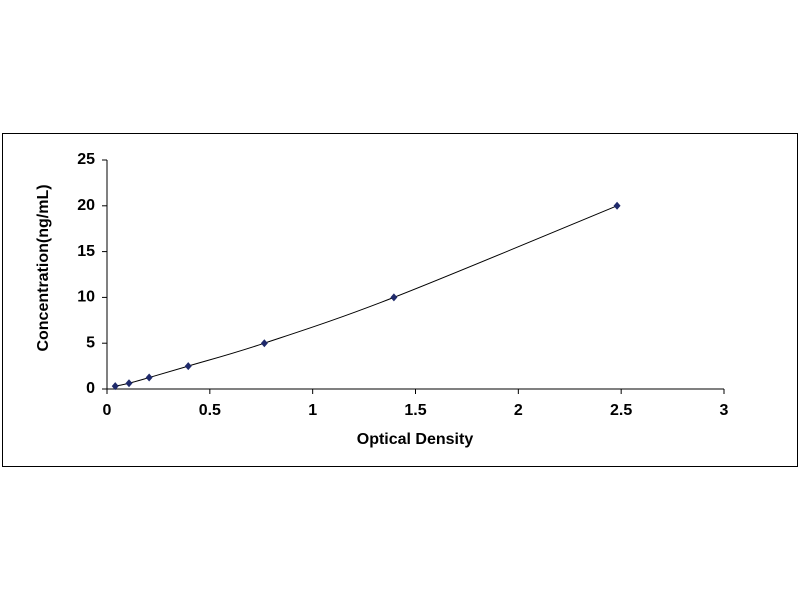 This screenshot has height=600, width=800. Describe the element at coordinates (210, 410) in the screenshot. I see `x-tick-label: 0.5` at that location.